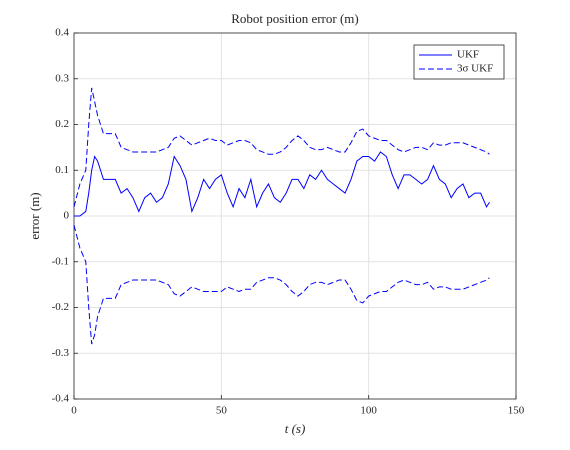 The height and width of the screenshot is (450, 570). I want to click on x-axis-label: t (s), so click(295, 428).